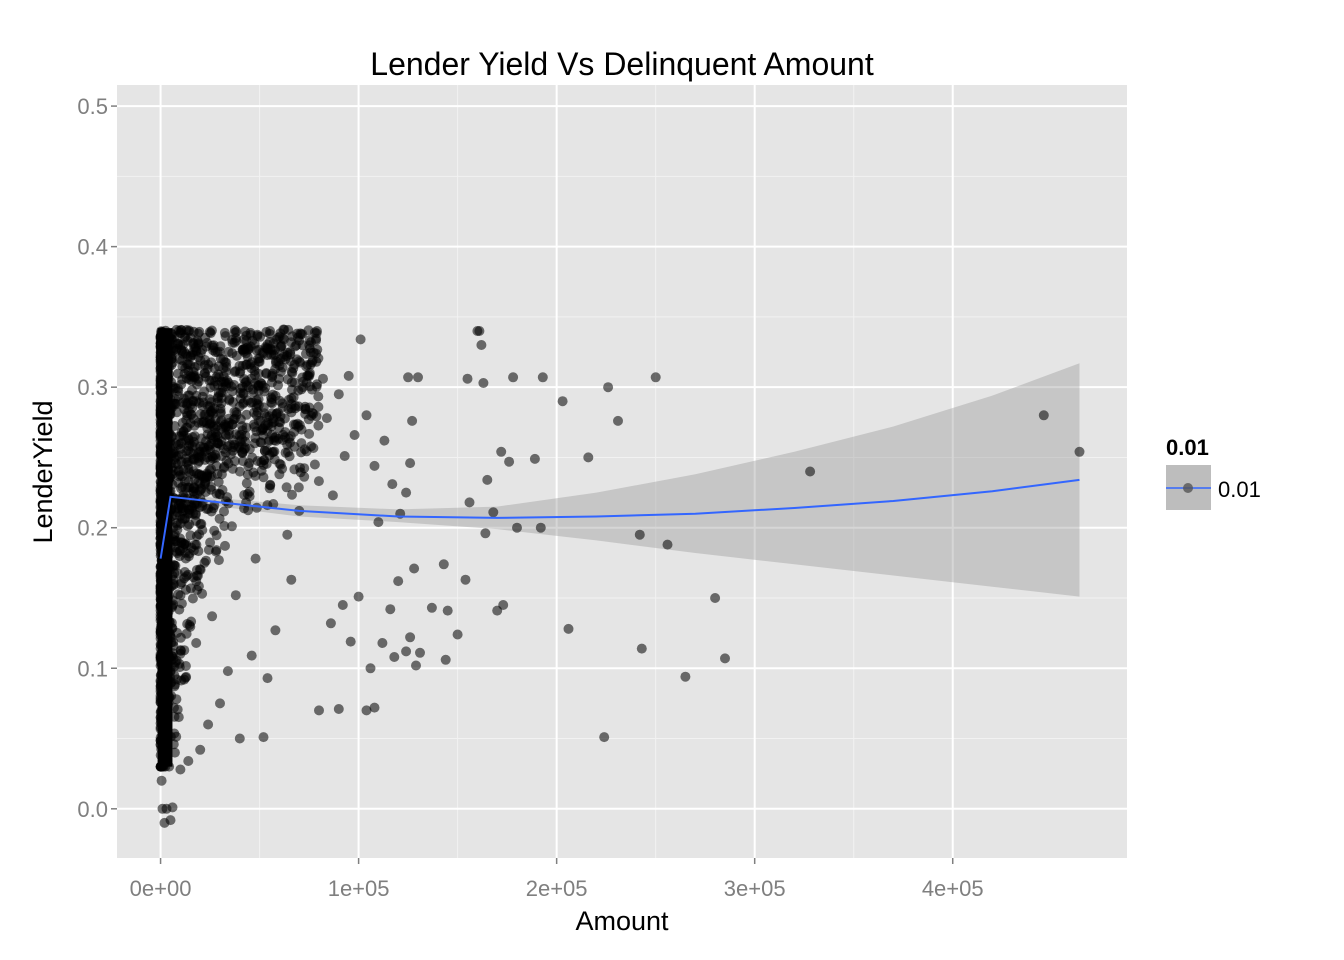 Image resolution: width=1344 pixels, height=960 pixels. What do you see at coordinates (1188, 488) in the screenshot?
I see `legend-key-point` at bounding box center [1188, 488].